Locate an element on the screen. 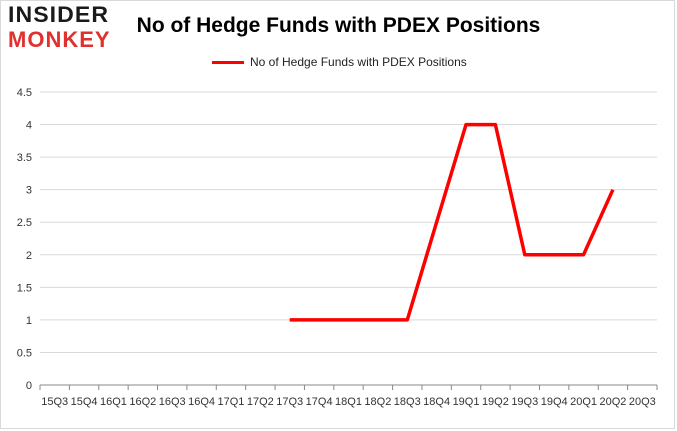 The width and height of the screenshot is (677, 431). x-tick-label: 17Q1 is located at coordinates (231, 402).